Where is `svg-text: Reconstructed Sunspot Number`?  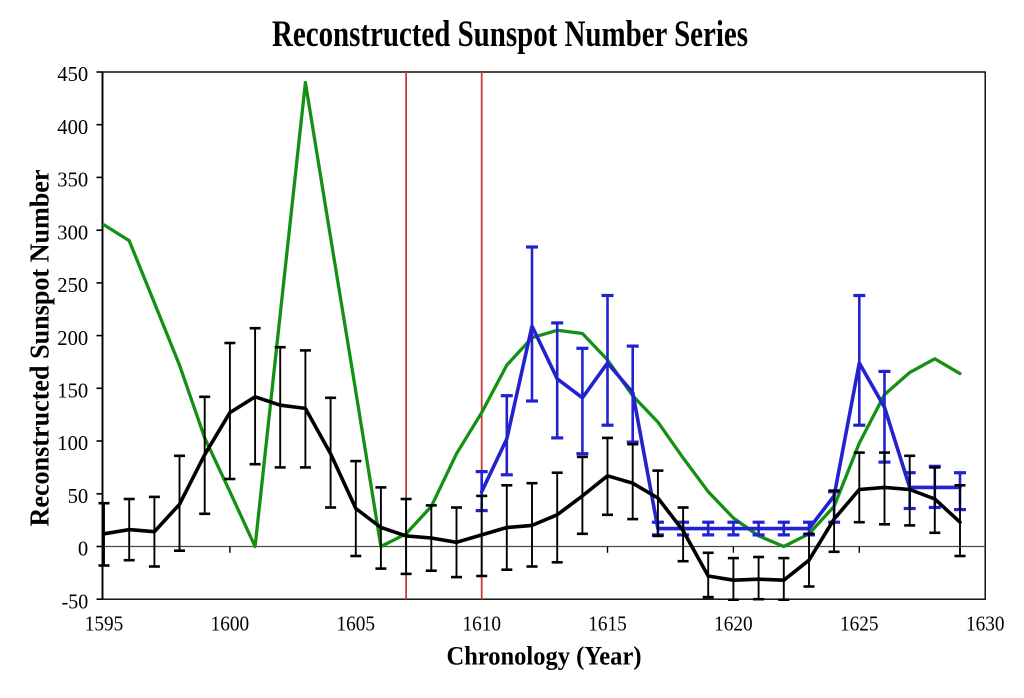
svg-text: Reconstructed Sunspot Number is located at coordinates (39, 348).